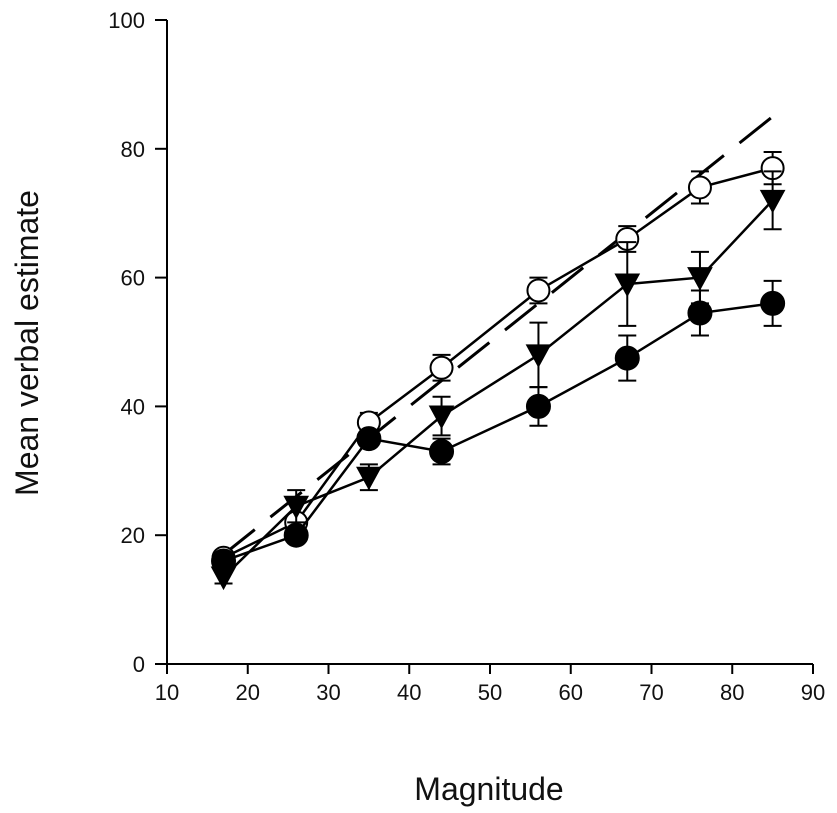 The height and width of the screenshot is (813, 837). Describe the element at coordinates (139, 664) in the screenshot. I see `y-tick-label: 0` at that location.